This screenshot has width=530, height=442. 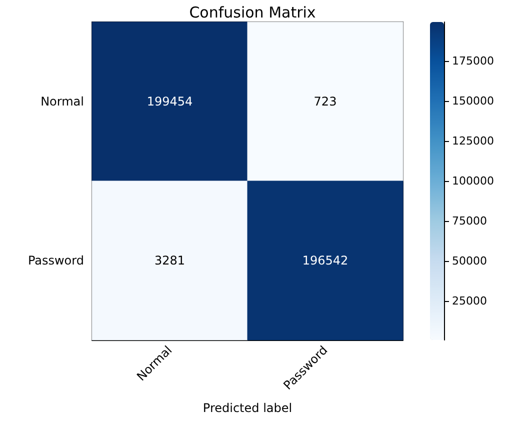 What do you see at coordinates (469, 261) in the screenshot?
I see `color-bar-label: 50000` at bounding box center [469, 261].